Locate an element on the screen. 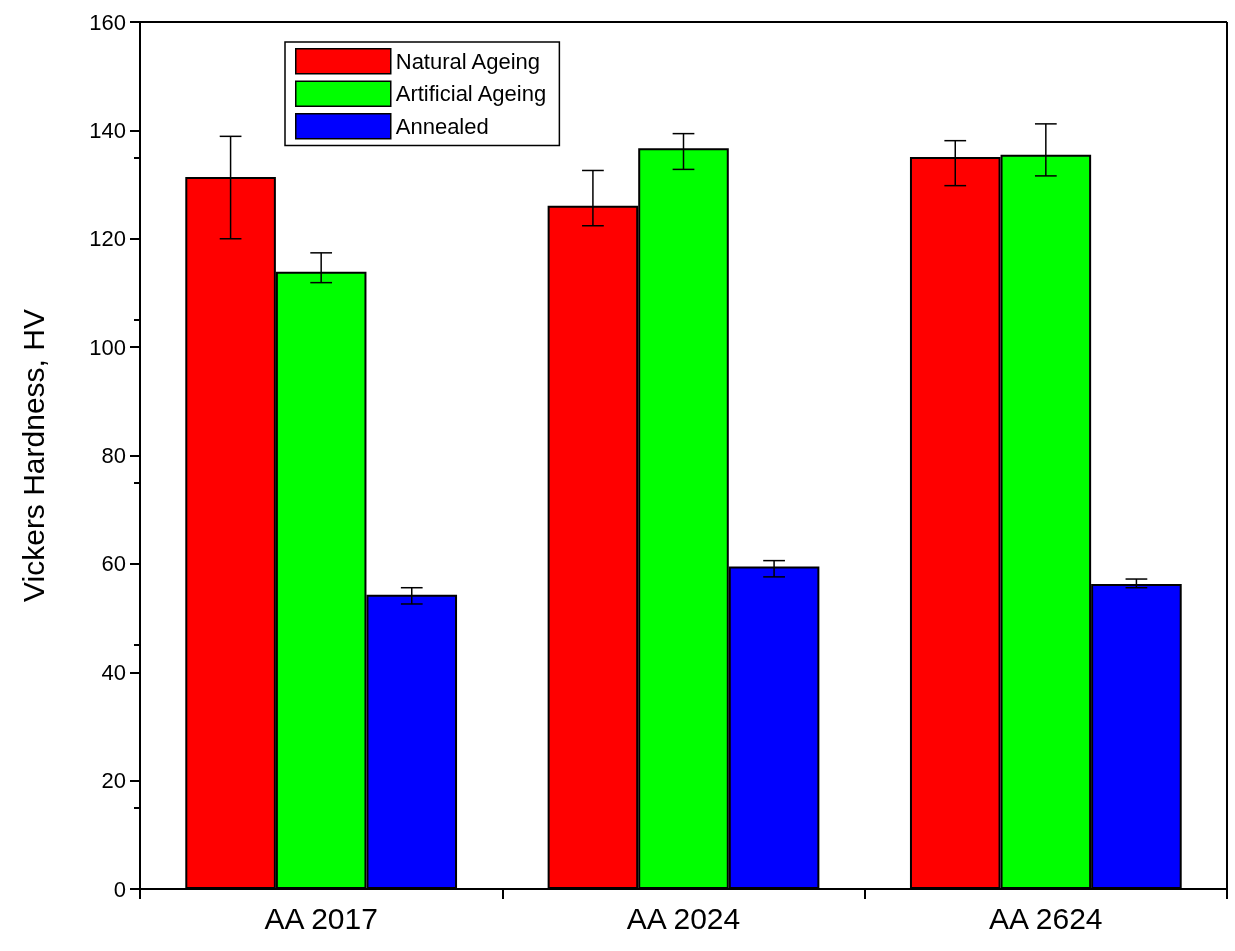  legend-label: Artificial Ageing is located at coordinates (471, 94).